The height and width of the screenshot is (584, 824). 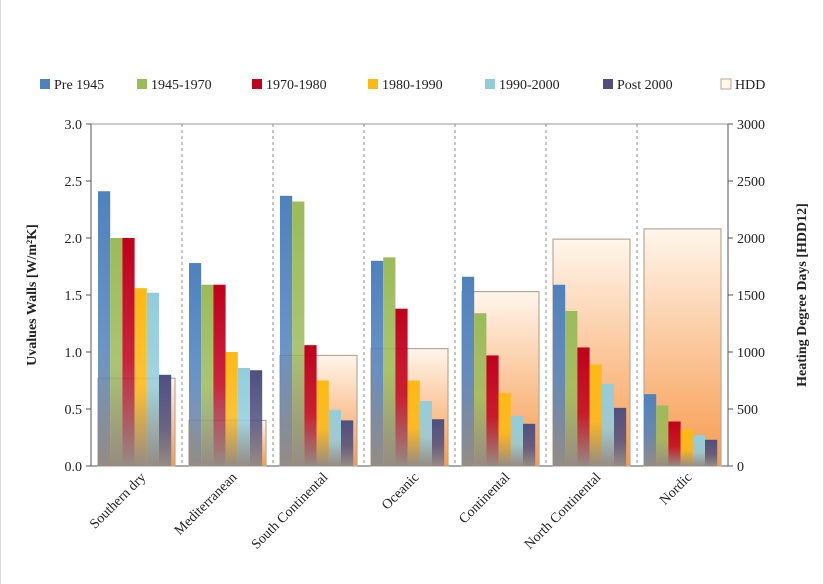 What do you see at coordinates (104, 328) in the screenshot?
I see `bar-southern-dry-pre-1945` at bounding box center [104, 328].